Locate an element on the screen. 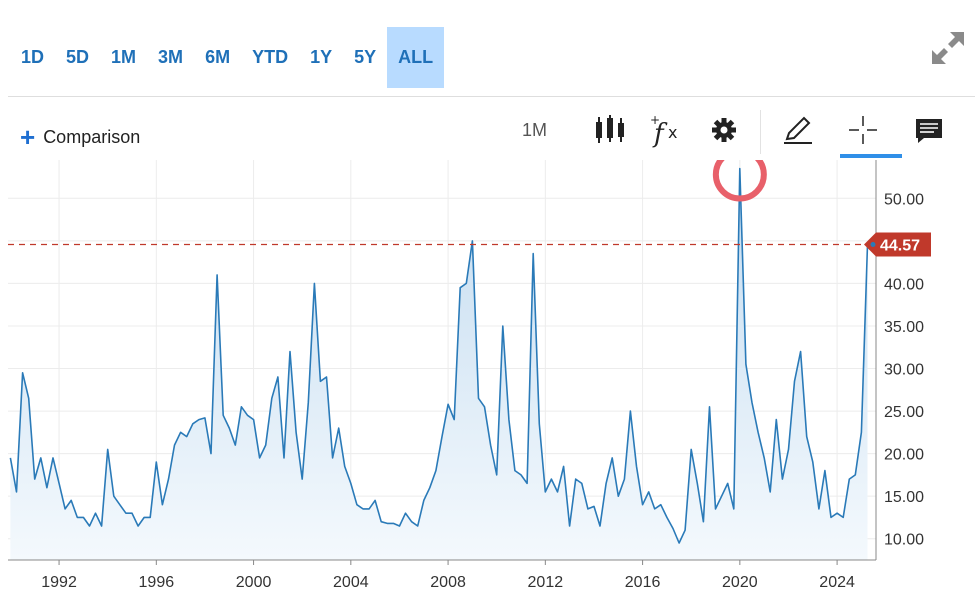 Image resolution: width=975 pixels, height=597 pixels. range-button-6m: 6M is located at coordinates (218, 57).